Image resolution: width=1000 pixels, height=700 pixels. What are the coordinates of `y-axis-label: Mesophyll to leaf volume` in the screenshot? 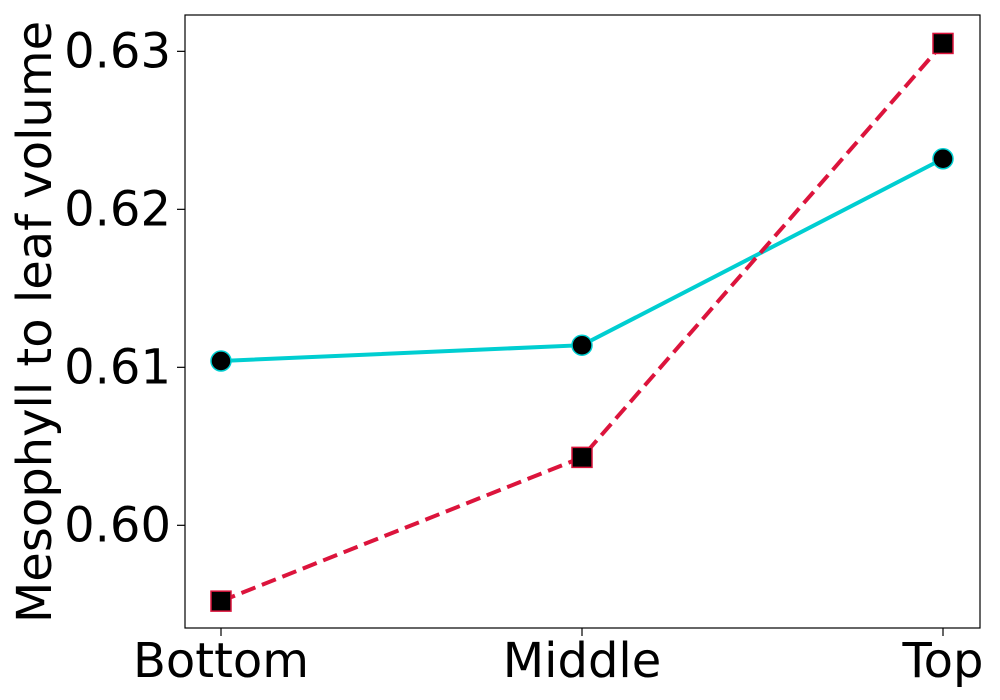 It's located at (35, 322).